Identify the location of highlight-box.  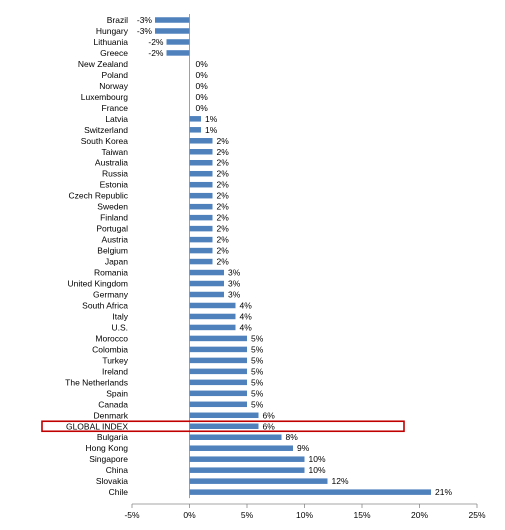
(223, 426).